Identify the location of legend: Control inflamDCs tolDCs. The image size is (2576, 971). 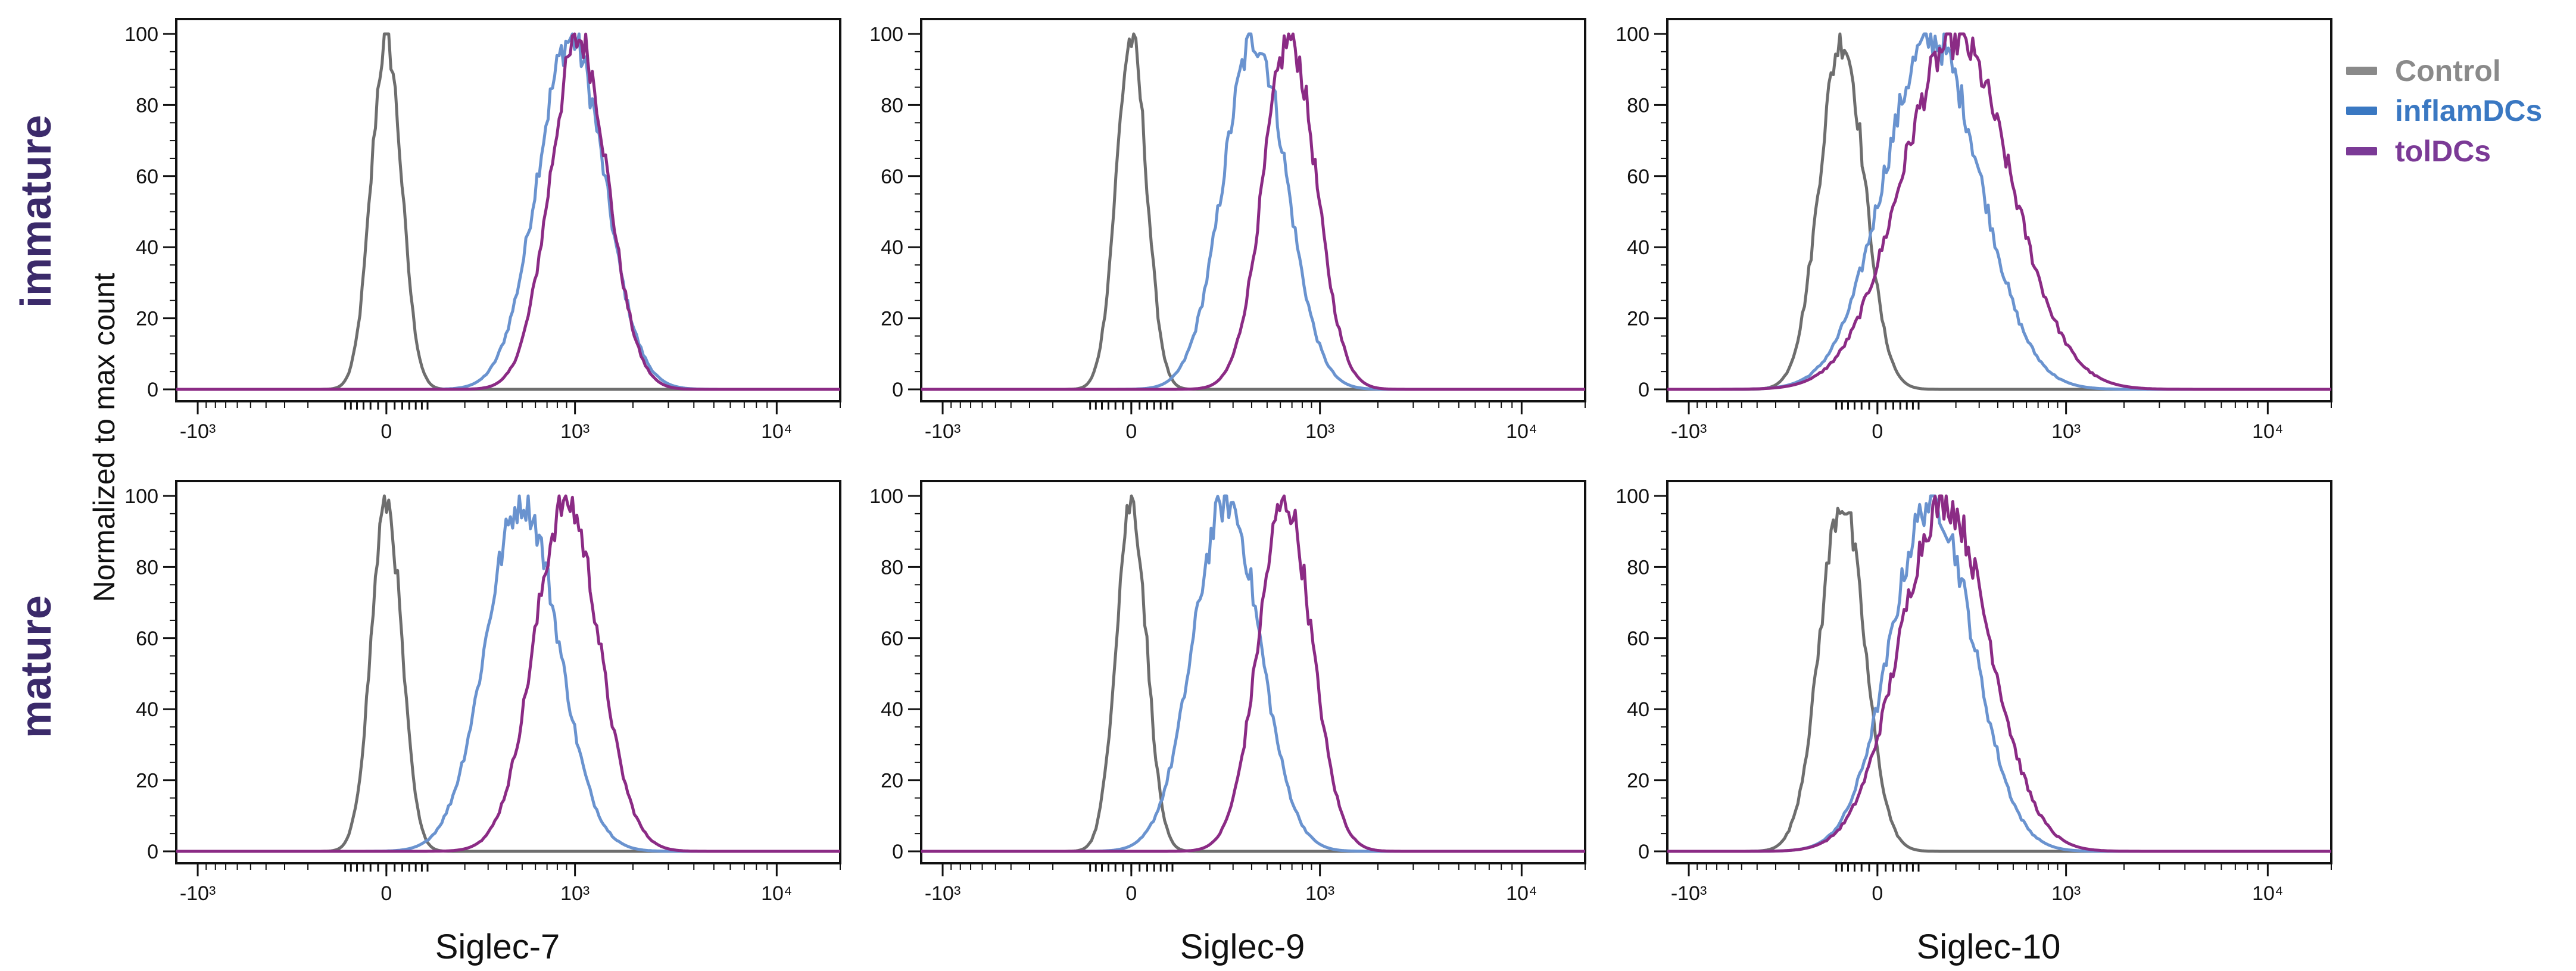
(2444, 111).